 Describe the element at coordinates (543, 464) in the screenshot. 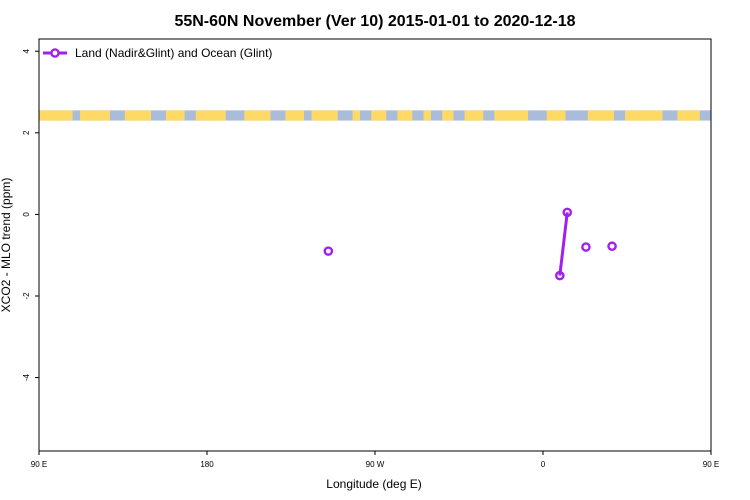

I see `x-tick-label: 0` at that location.